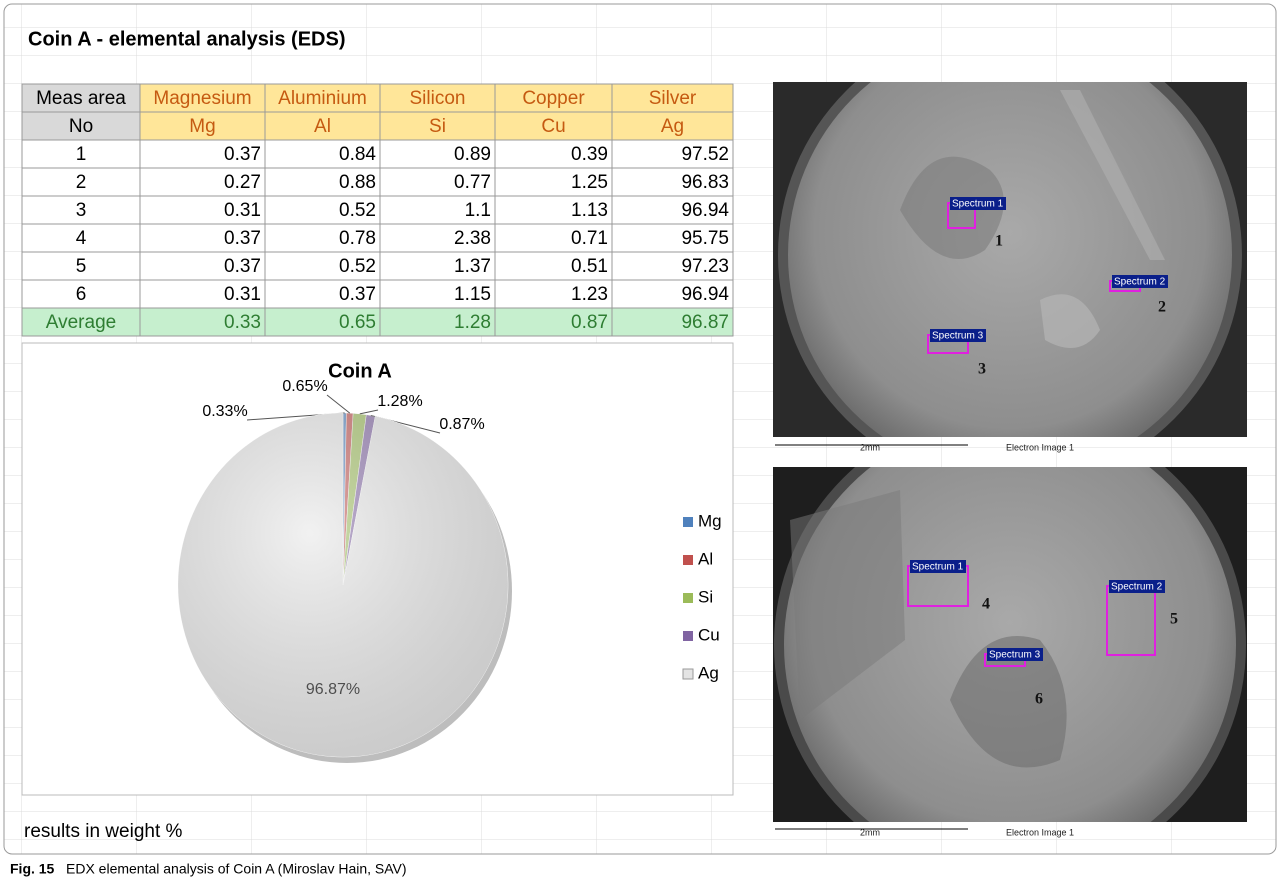 The height and width of the screenshot is (887, 1280). I want to click on legend-label: Cu, so click(709, 634).